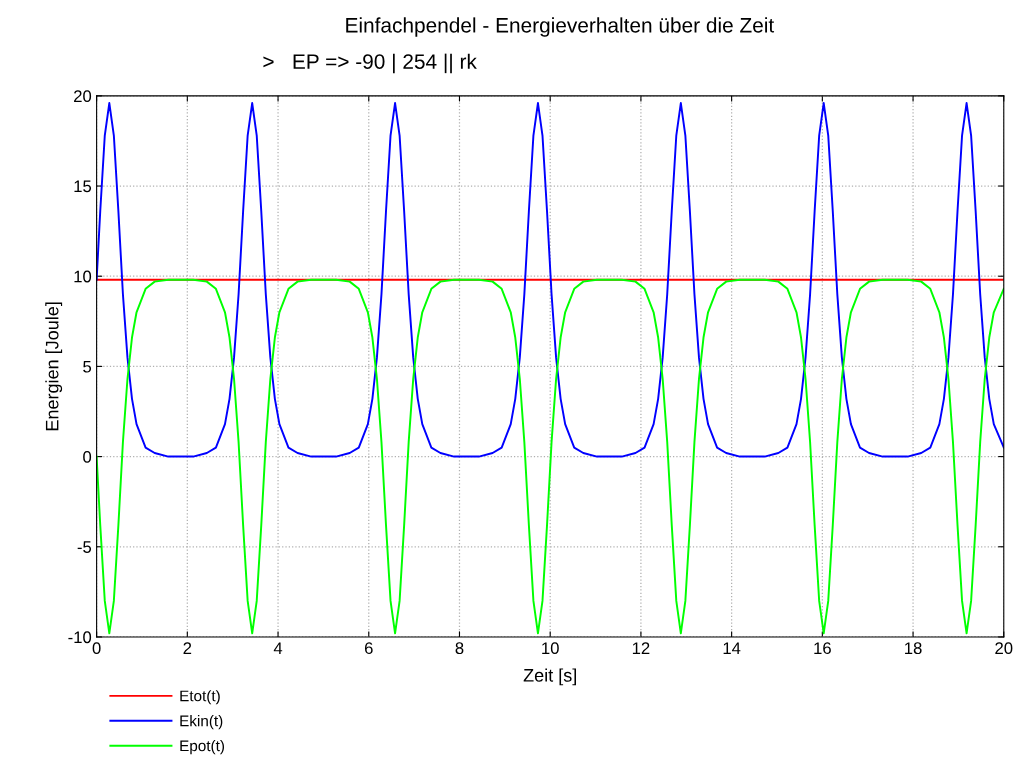 The image size is (1017, 773). Describe the element at coordinates (201, 722) in the screenshot. I see `legend-label: Ekin(t)` at that location.